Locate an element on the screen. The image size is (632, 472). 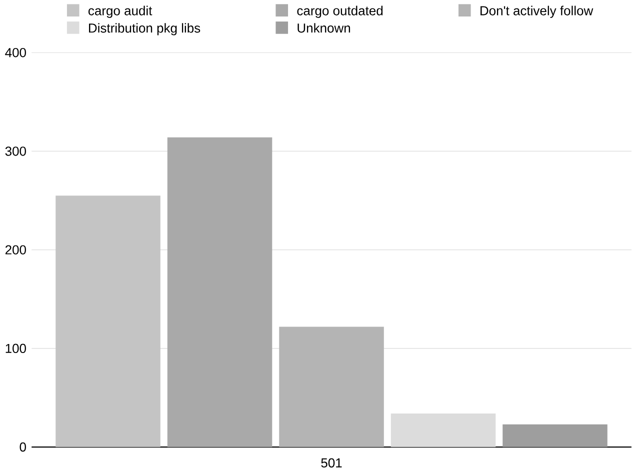
y-tick-label: 100 is located at coordinates (16, 348).